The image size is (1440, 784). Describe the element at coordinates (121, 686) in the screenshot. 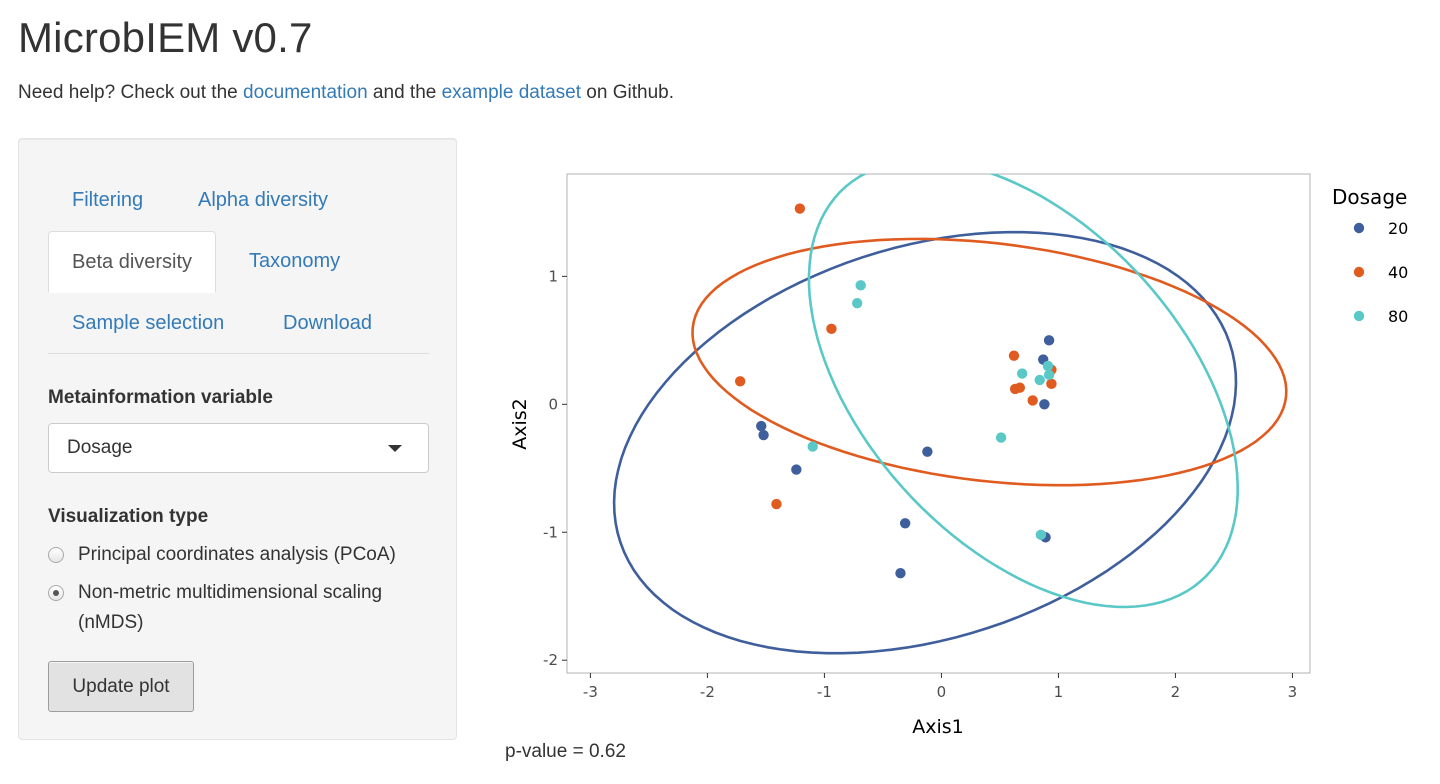

I see `update-plot-button: Update plot` at that location.